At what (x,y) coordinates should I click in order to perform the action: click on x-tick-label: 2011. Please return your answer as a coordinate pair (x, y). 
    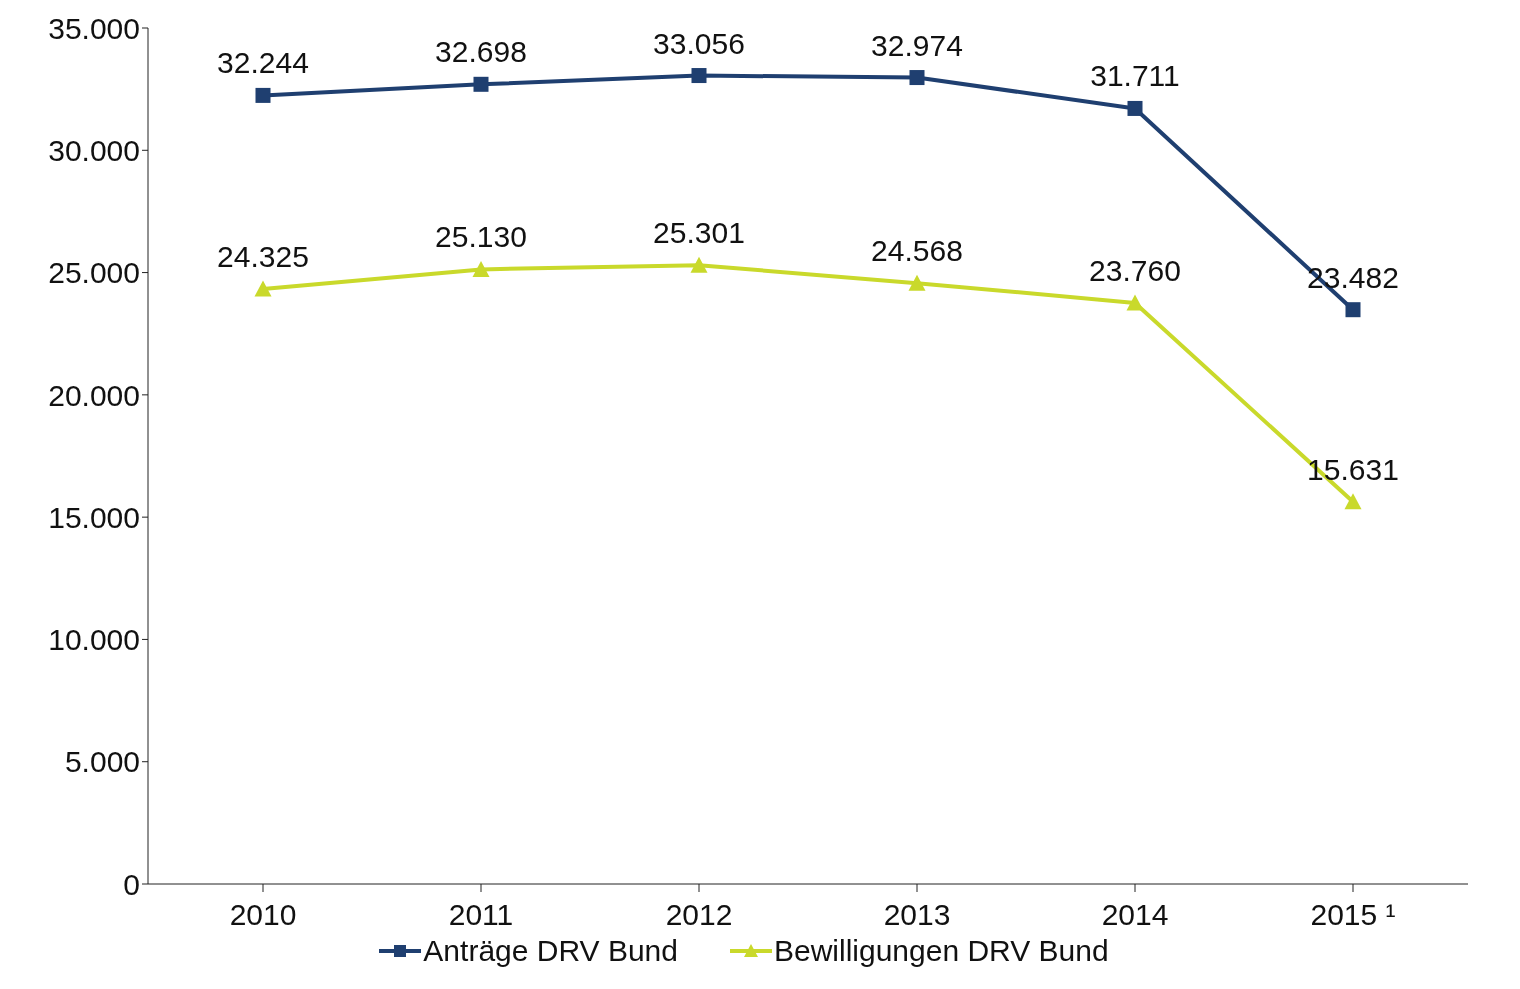
    Looking at the image, I should click on (481, 915).